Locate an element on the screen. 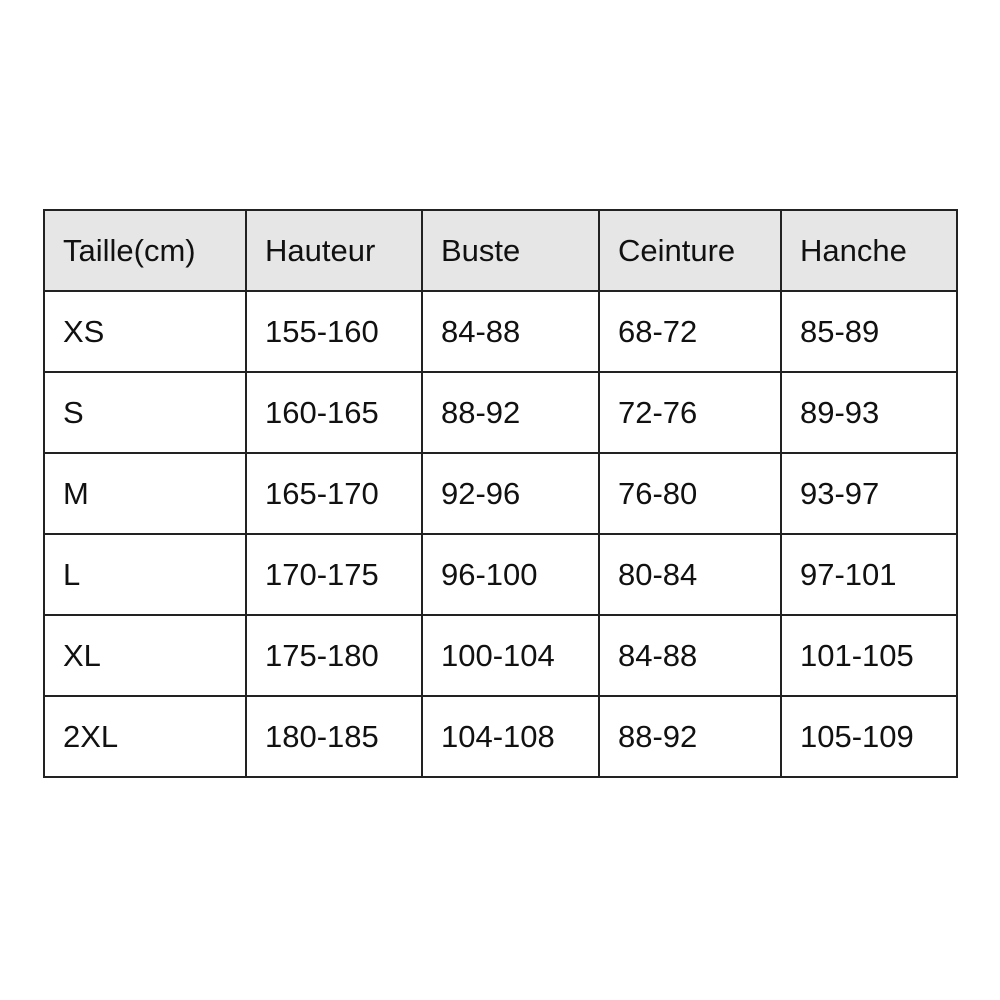  header-waist: Ceinture is located at coordinates (690, 250).